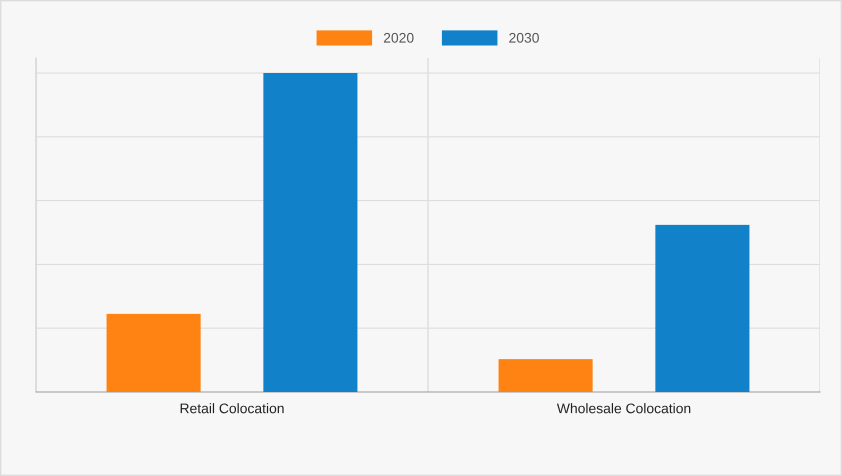 The width and height of the screenshot is (842, 476). Describe the element at coordinates (524, 37) in the screenshot. I see `legend-label: 2030` at that location.